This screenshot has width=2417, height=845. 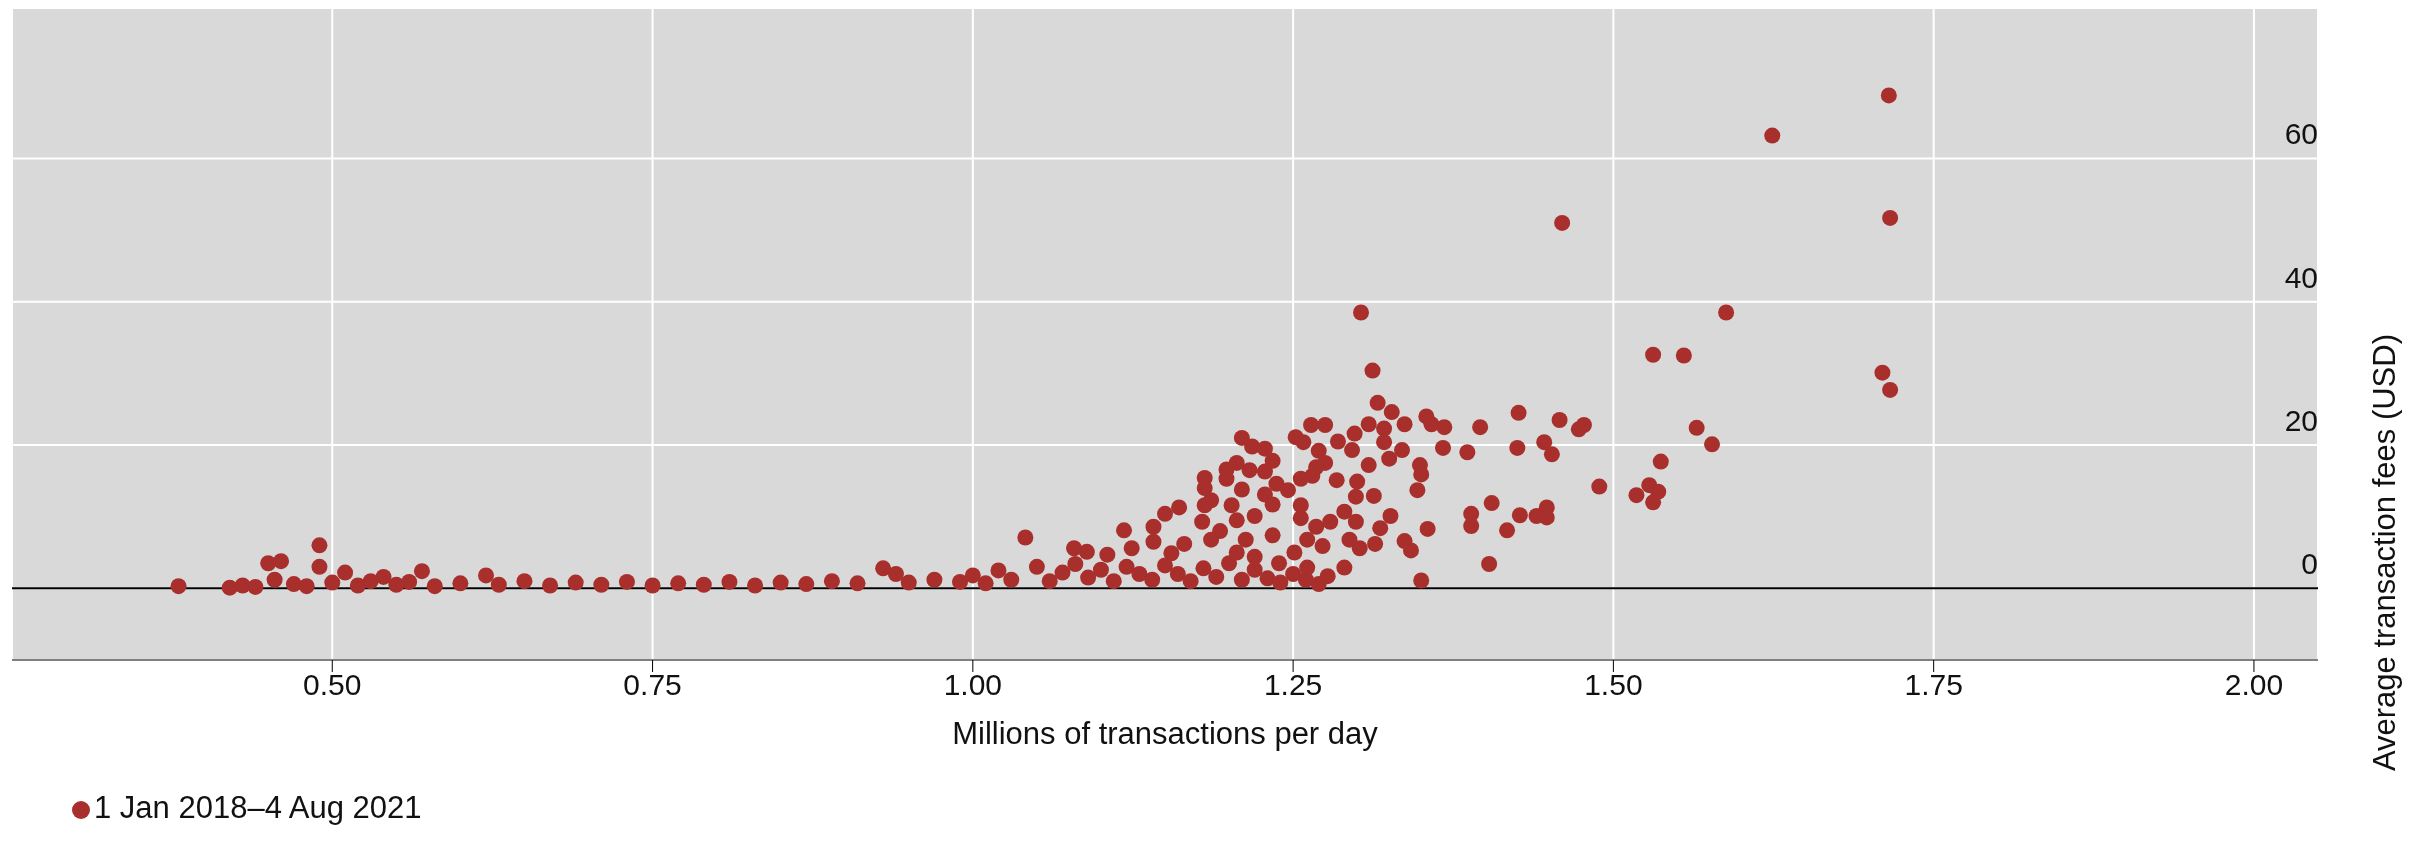 What do you see at coordinates (2301, 134) in the screenshot?
I see `y-tick-label: 60` at bounding box center [2301, 134].